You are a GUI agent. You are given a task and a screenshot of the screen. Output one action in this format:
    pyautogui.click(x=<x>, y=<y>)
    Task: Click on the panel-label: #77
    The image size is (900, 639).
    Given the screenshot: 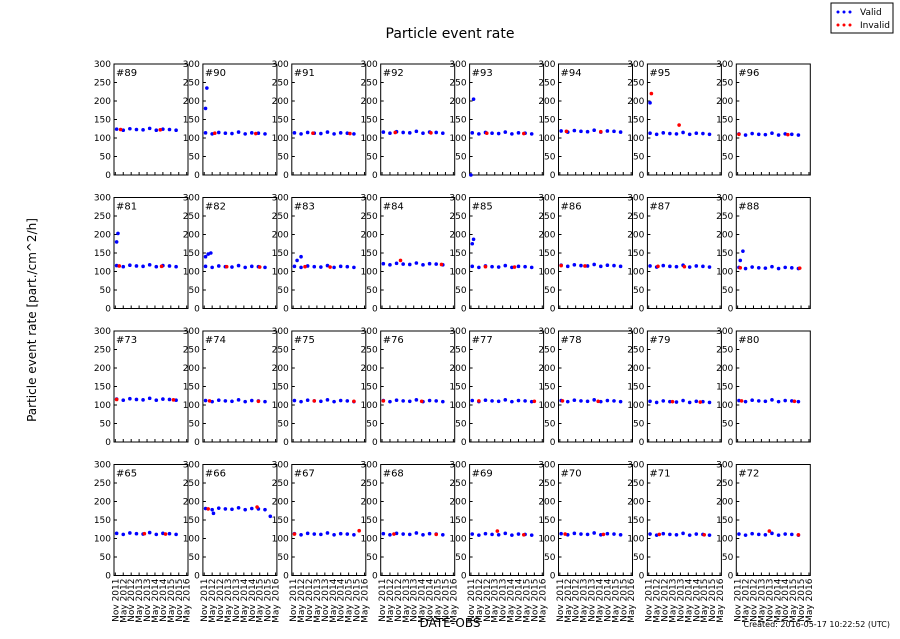 What is the action you would take?
    pyautogui.click(x=482, y=340)
    